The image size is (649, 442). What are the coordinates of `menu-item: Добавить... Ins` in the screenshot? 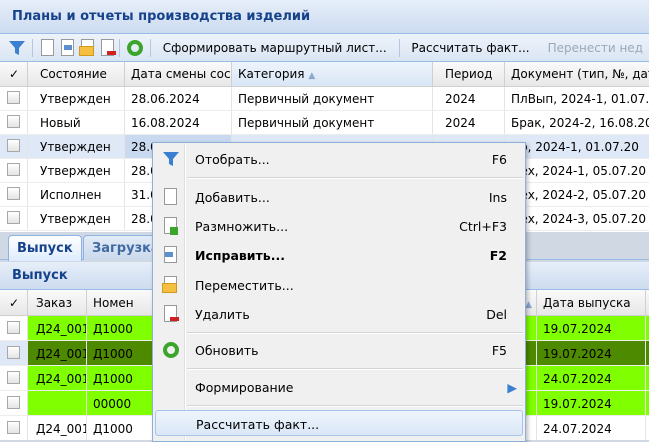 It's located at (339, 197).